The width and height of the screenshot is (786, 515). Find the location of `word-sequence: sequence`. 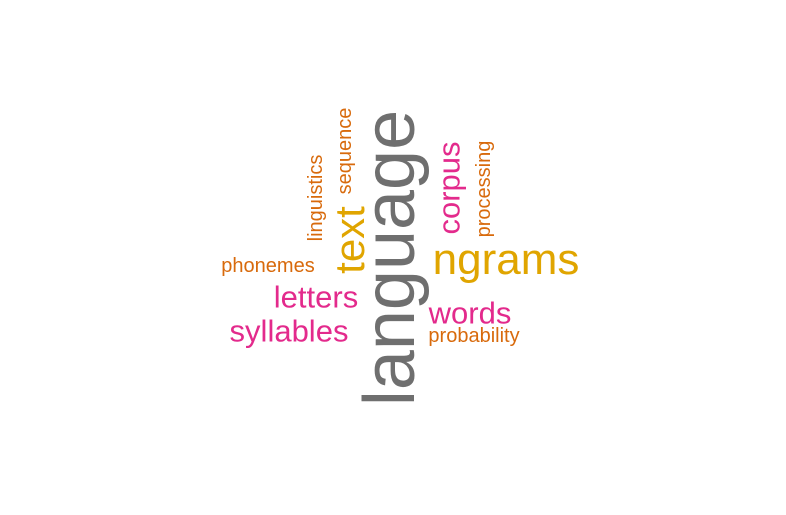

word-sequence: sequence is located at coordinates (345, 151).